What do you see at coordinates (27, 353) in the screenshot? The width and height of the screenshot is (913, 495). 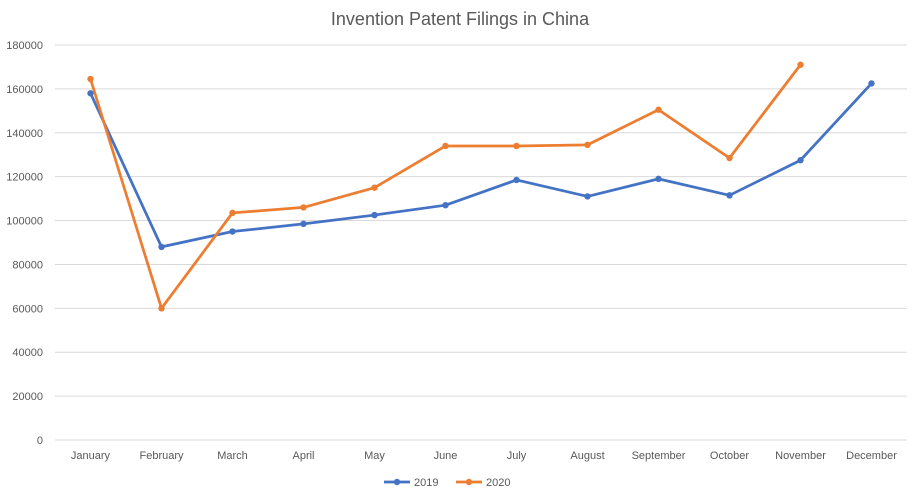 I see `y-tick-label: 40000` at bounding box center [27, 353].